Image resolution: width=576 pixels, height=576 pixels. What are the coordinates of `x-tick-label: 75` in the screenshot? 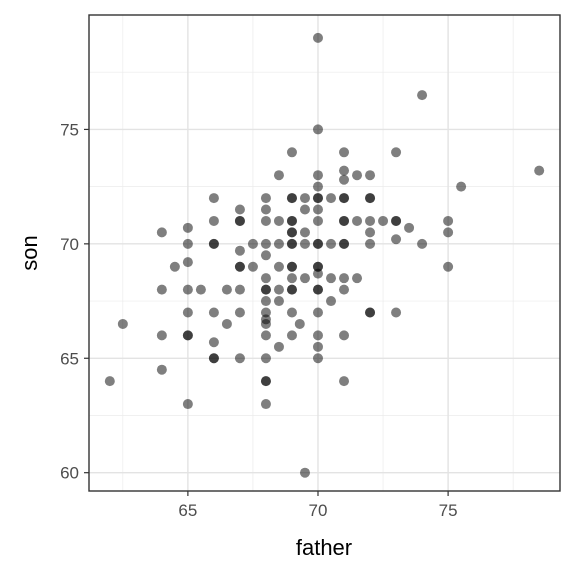 It's located at (448, 510).